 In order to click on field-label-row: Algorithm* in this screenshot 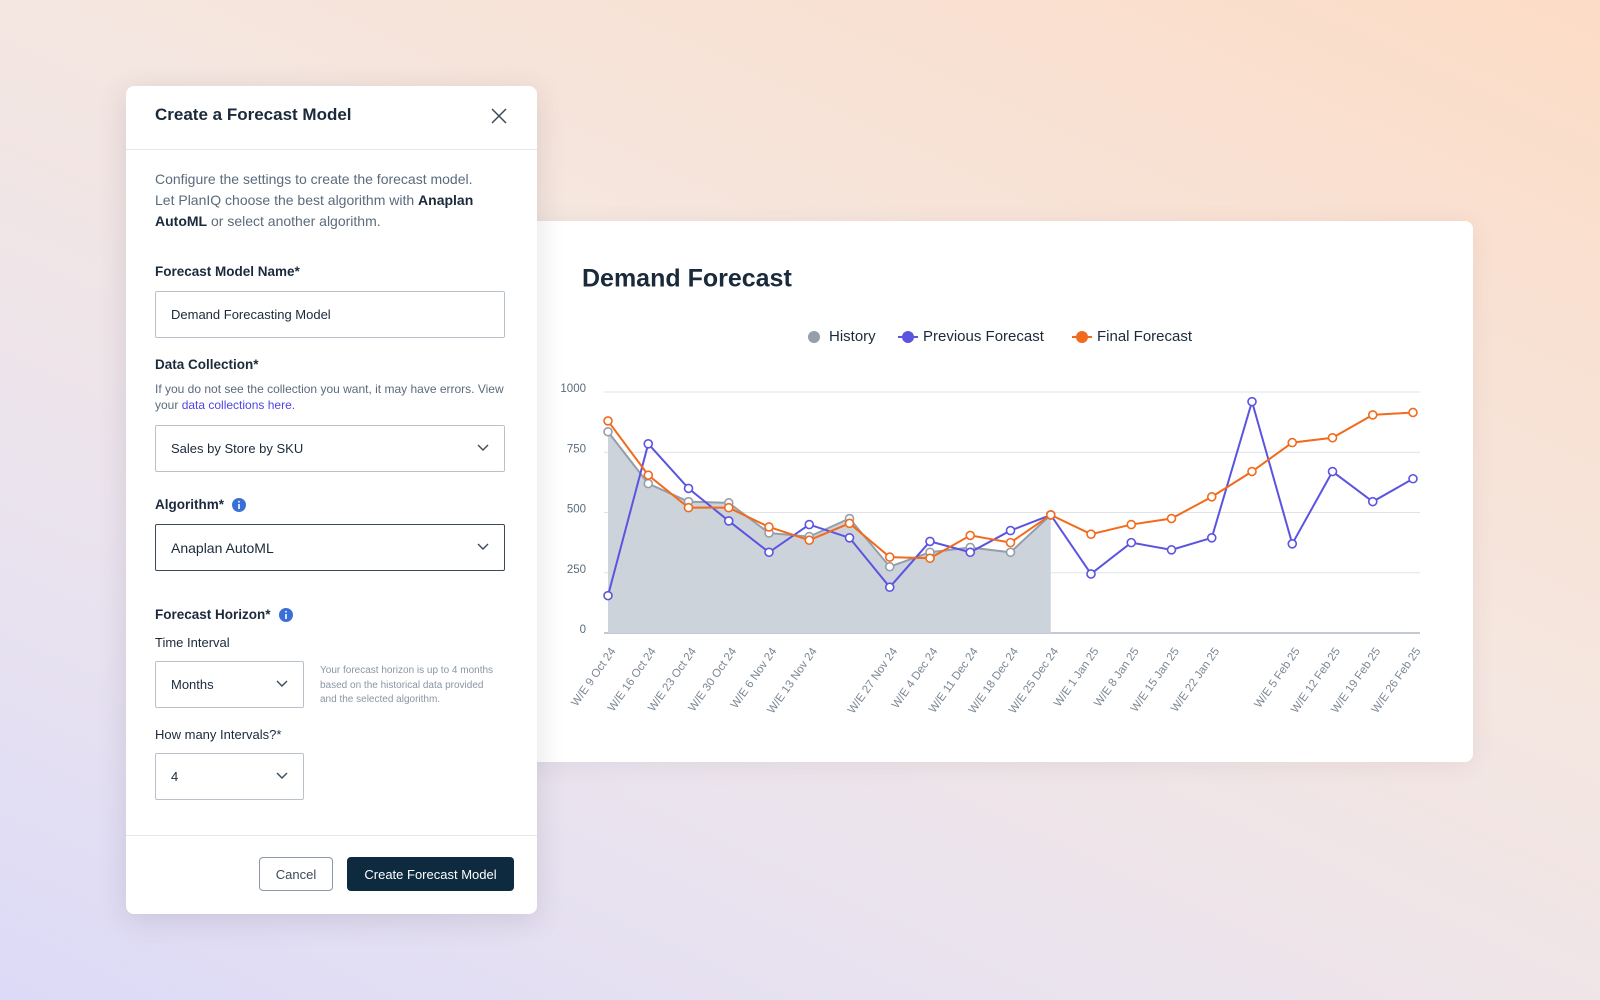, I will do `click(200, 505)`.